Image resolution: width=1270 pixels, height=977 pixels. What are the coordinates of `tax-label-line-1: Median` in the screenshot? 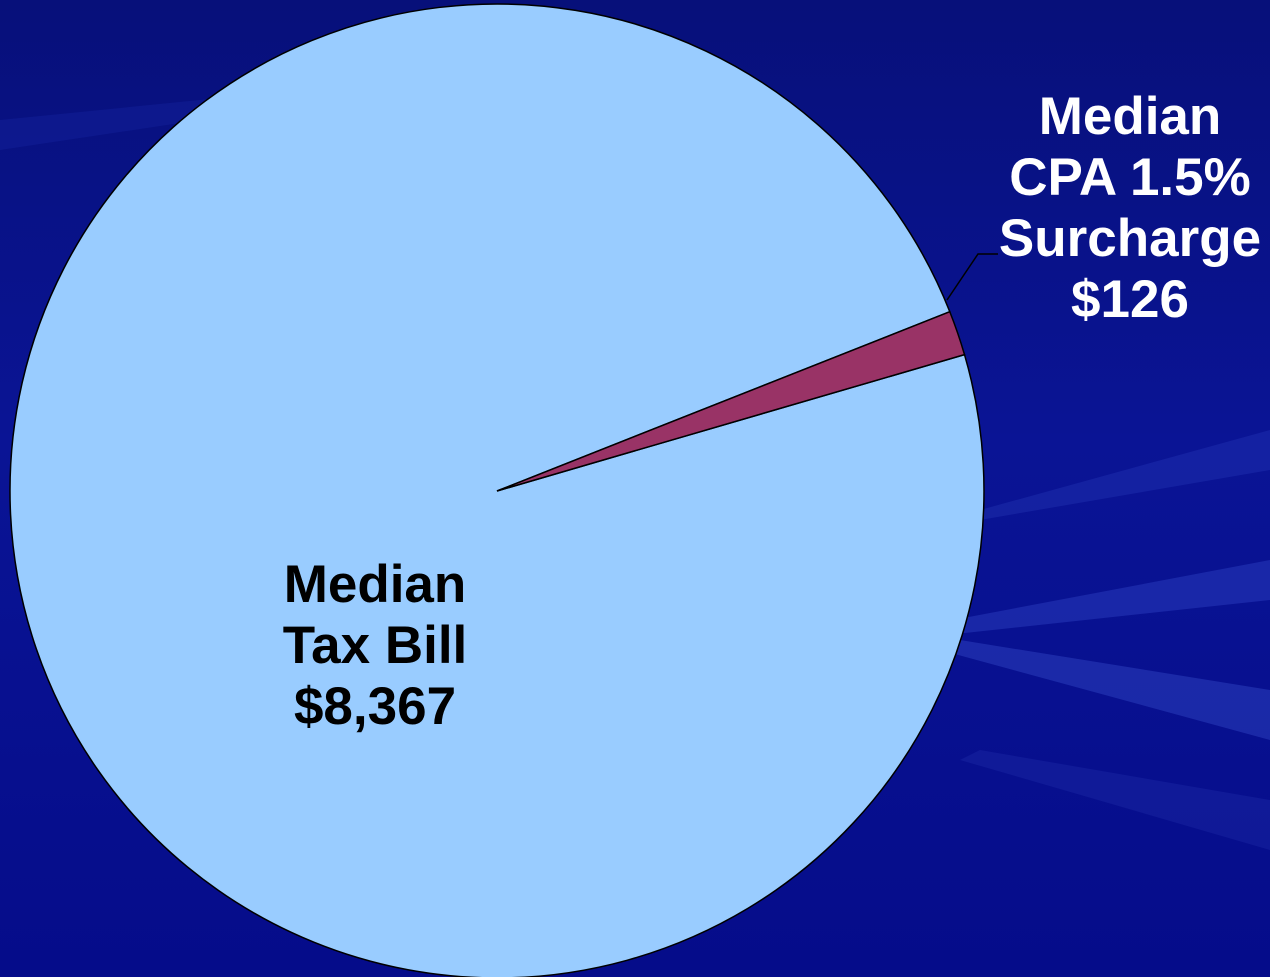 It's located at (375, 584).